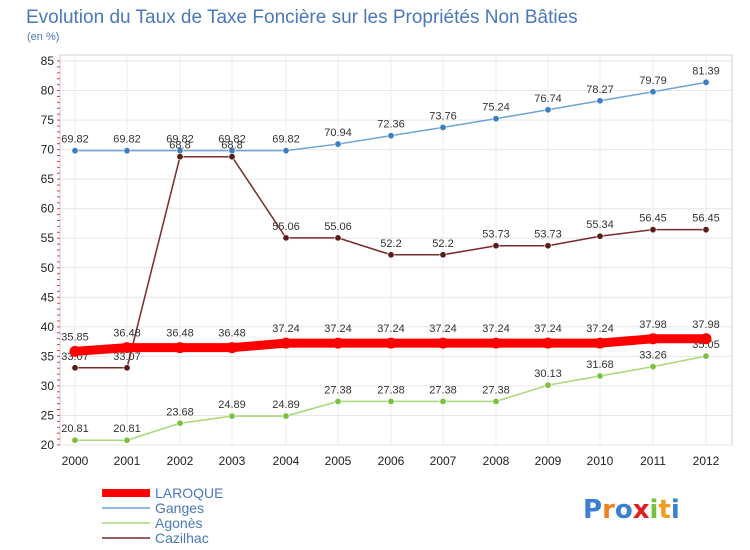 The image size is (750, 550). What do you see at coordinates (48, 179) in the screenshot?
I see `y-tick-label: 65` at bounding box center [48, 179].